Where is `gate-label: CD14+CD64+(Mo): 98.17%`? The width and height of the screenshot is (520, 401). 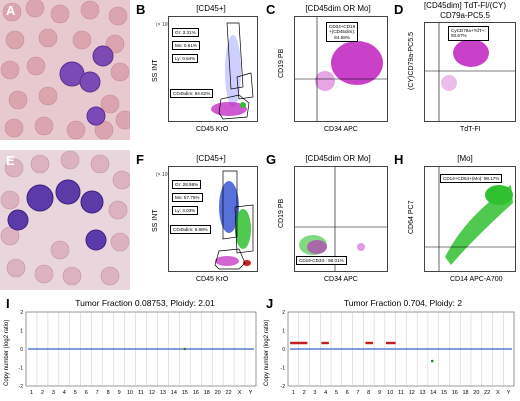
gate-label: CD14+CD64+(Mo): 98.17% is located at coordinates (471, 179).